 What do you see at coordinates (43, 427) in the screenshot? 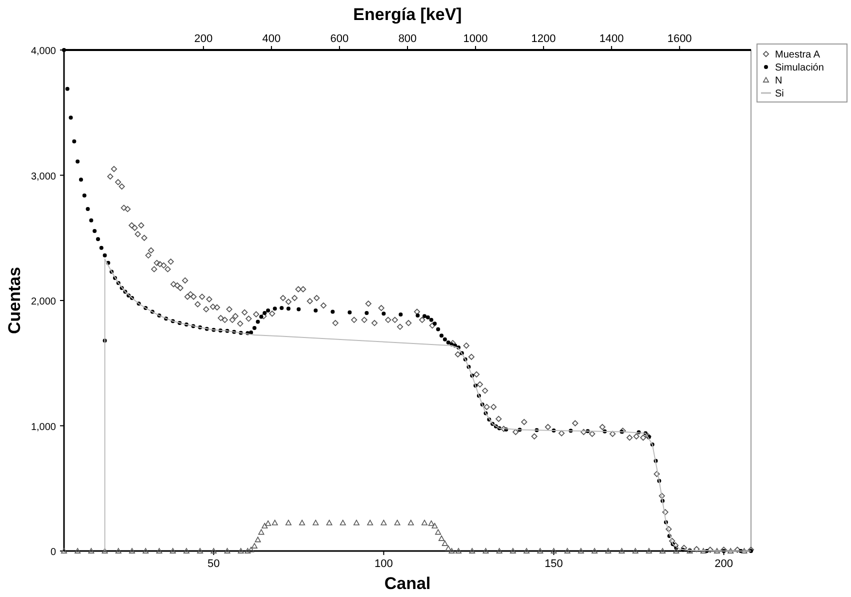
I see `y-tick-label: 1,000` at bounding box center [43, 427].